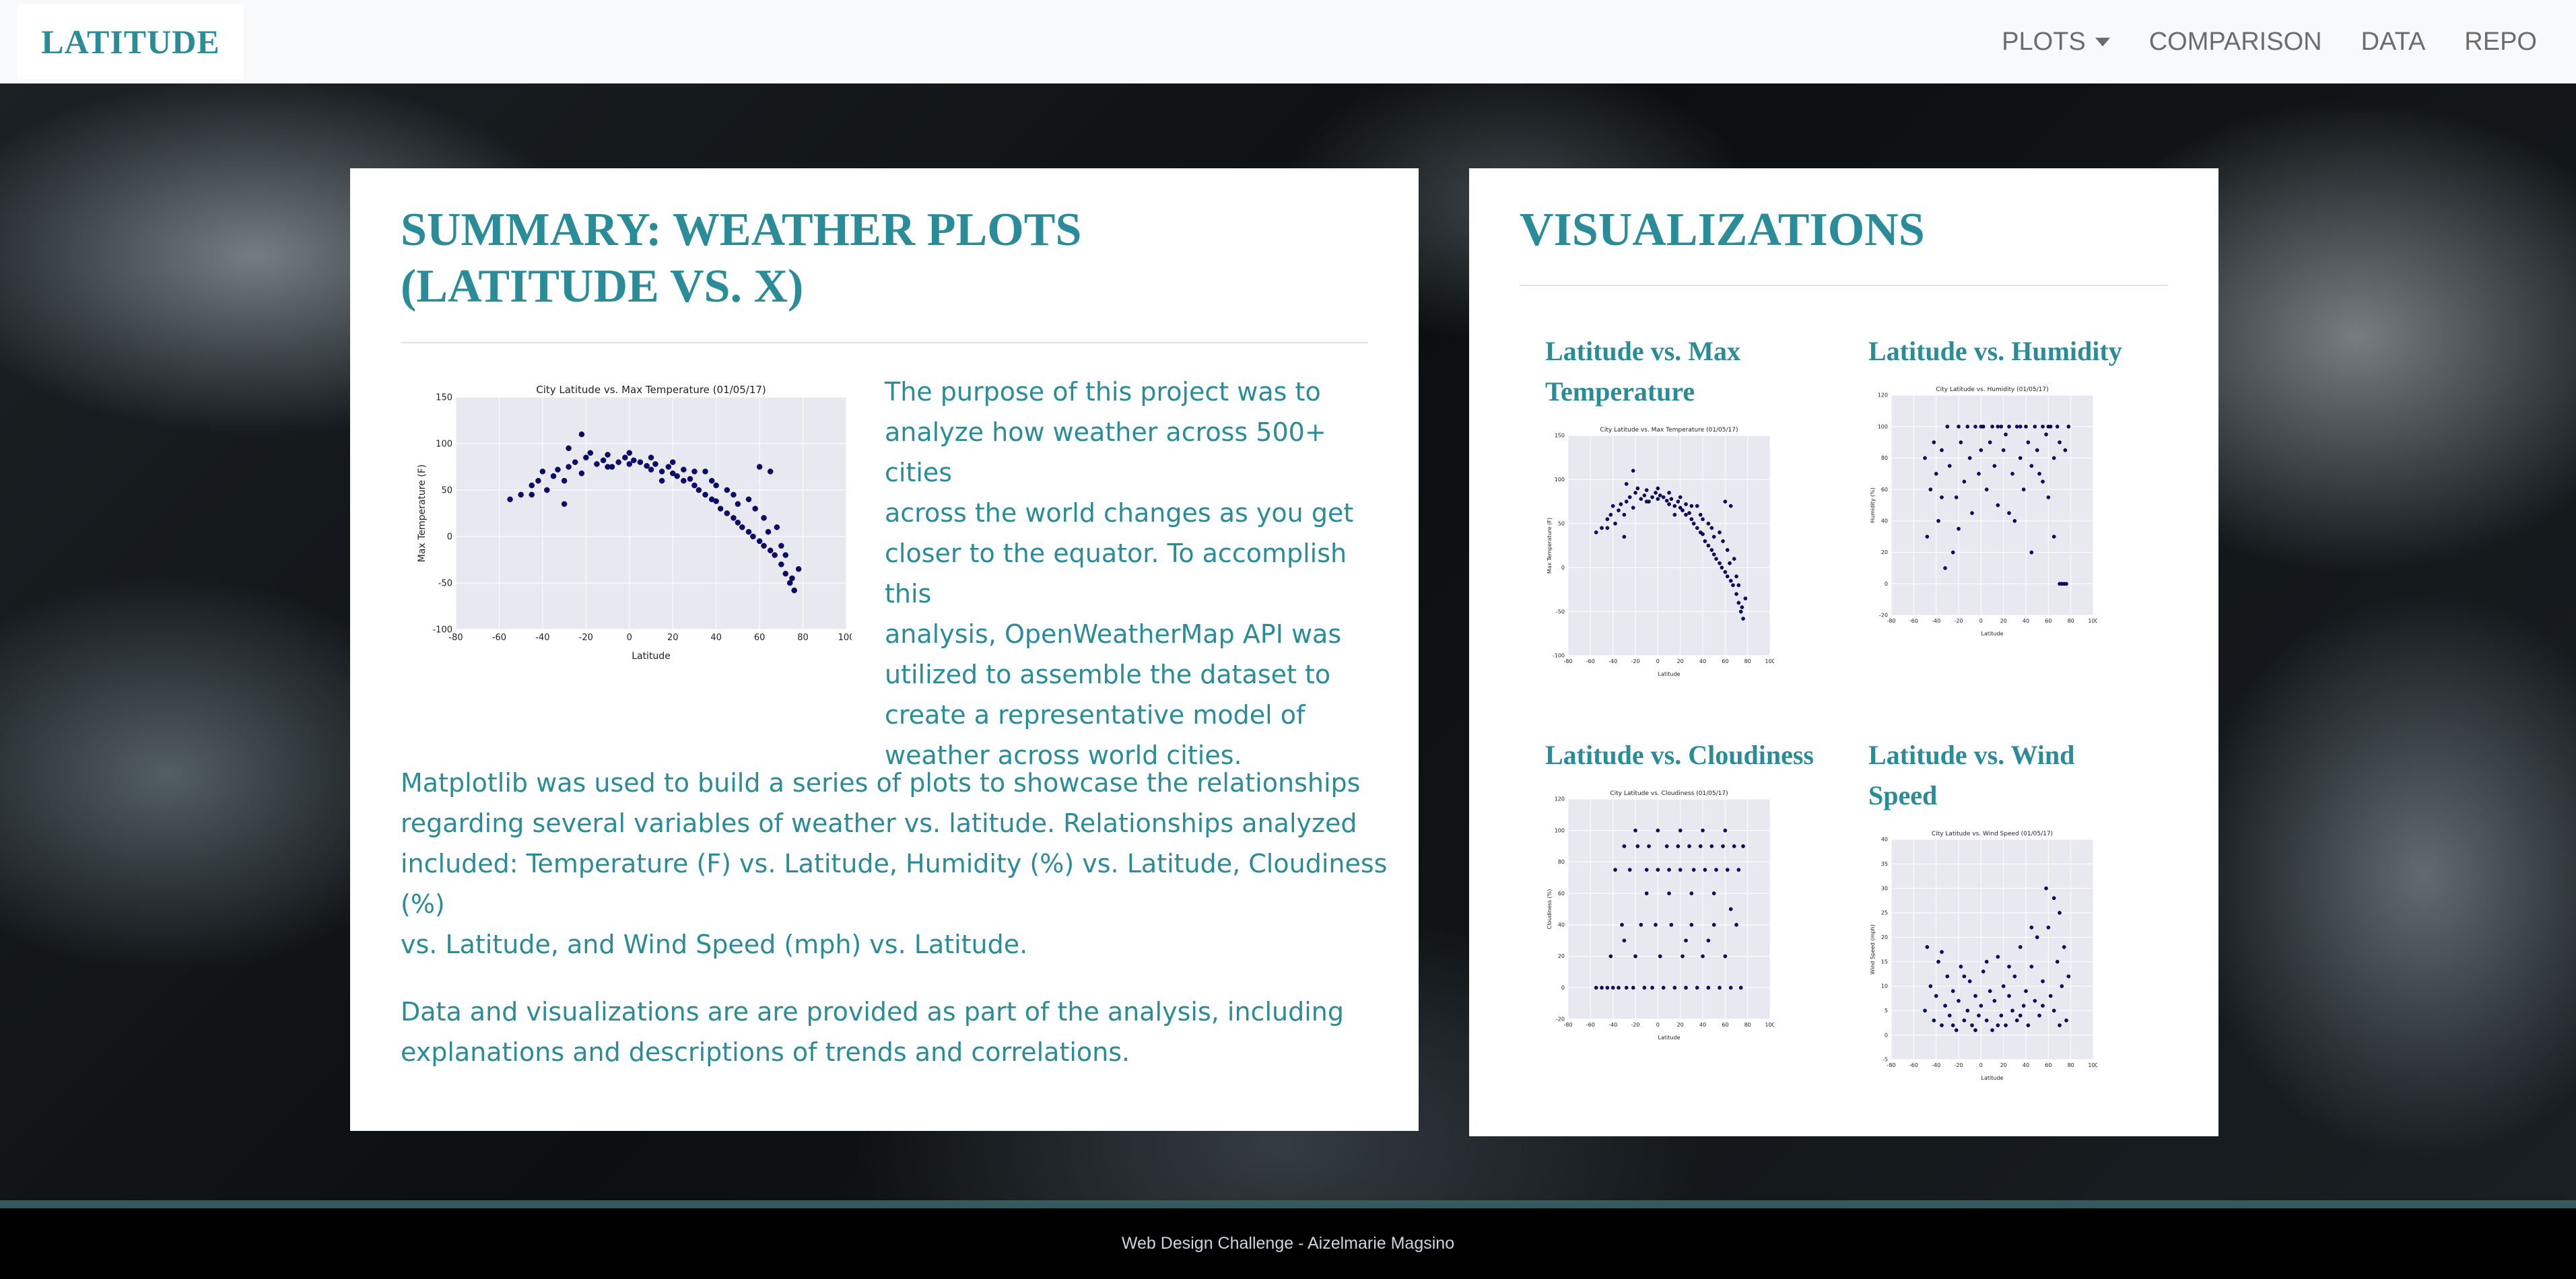 The image size is (2576, 1279). Describe the element at coordinates (1686, 371) in the screenshot. I see `viz-temperature-link: Latitude vs. Max Temperature` at that location.